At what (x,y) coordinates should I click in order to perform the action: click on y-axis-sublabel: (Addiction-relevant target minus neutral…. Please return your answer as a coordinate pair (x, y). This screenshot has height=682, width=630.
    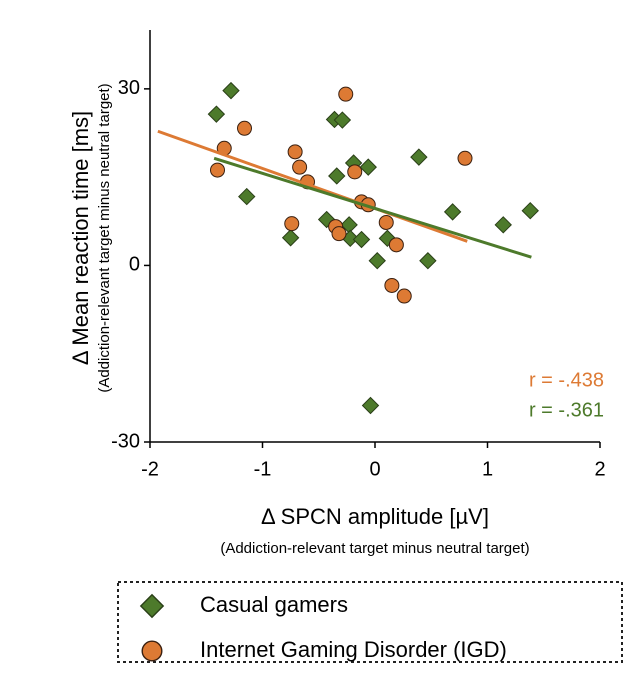
    Looking at the image, I should click on (104, 237).